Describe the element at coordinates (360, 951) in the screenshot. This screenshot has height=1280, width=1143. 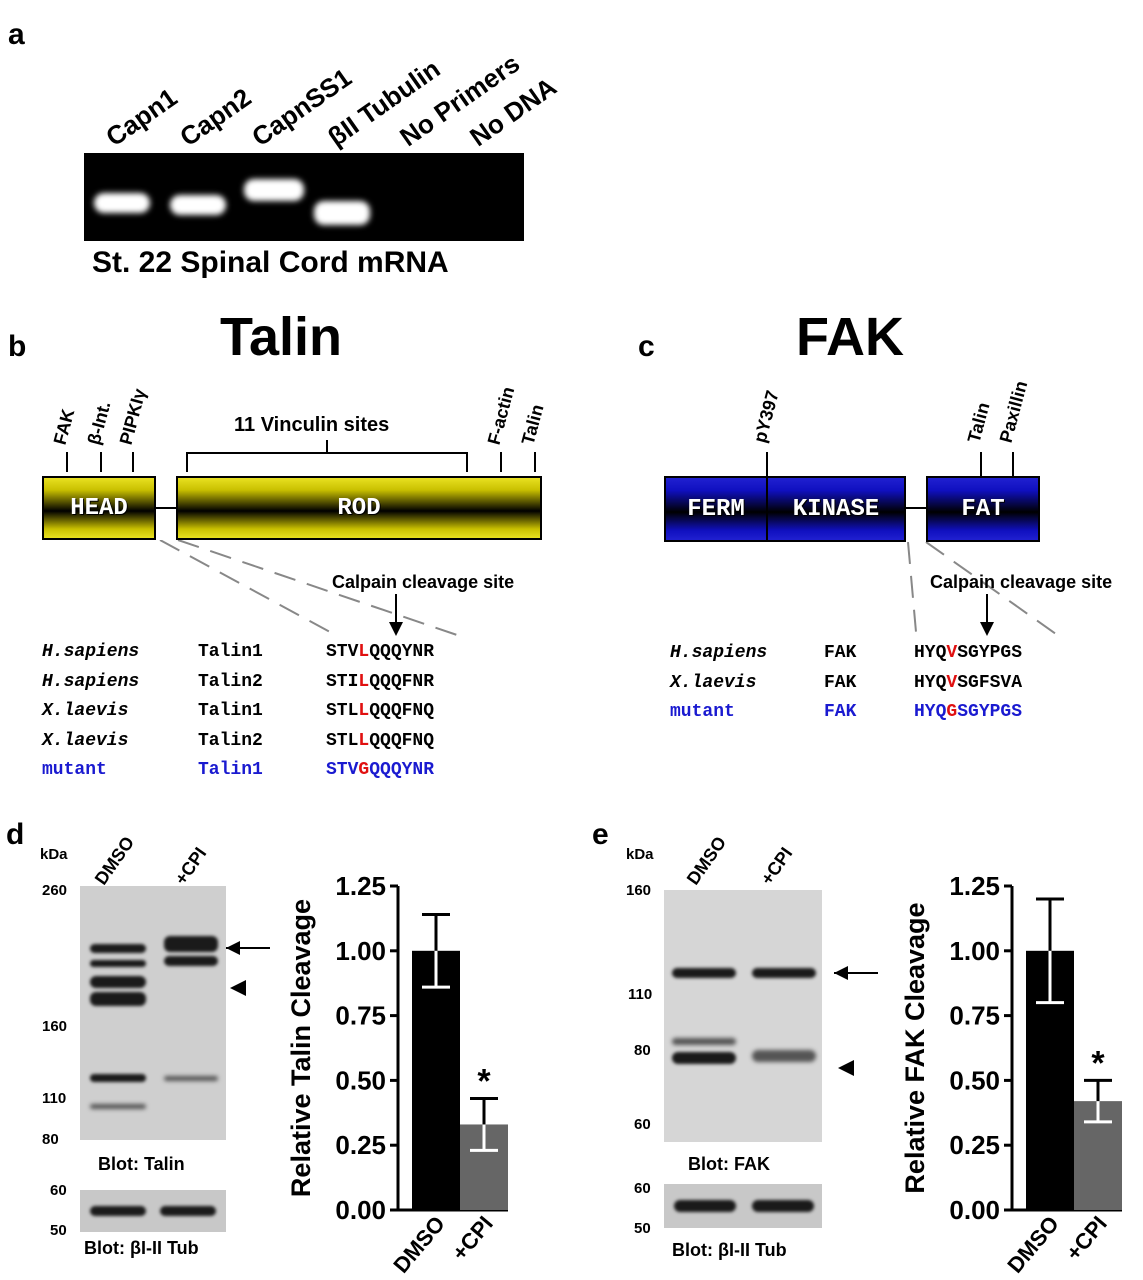
I see `y-tick-label: 1.00` at that location.